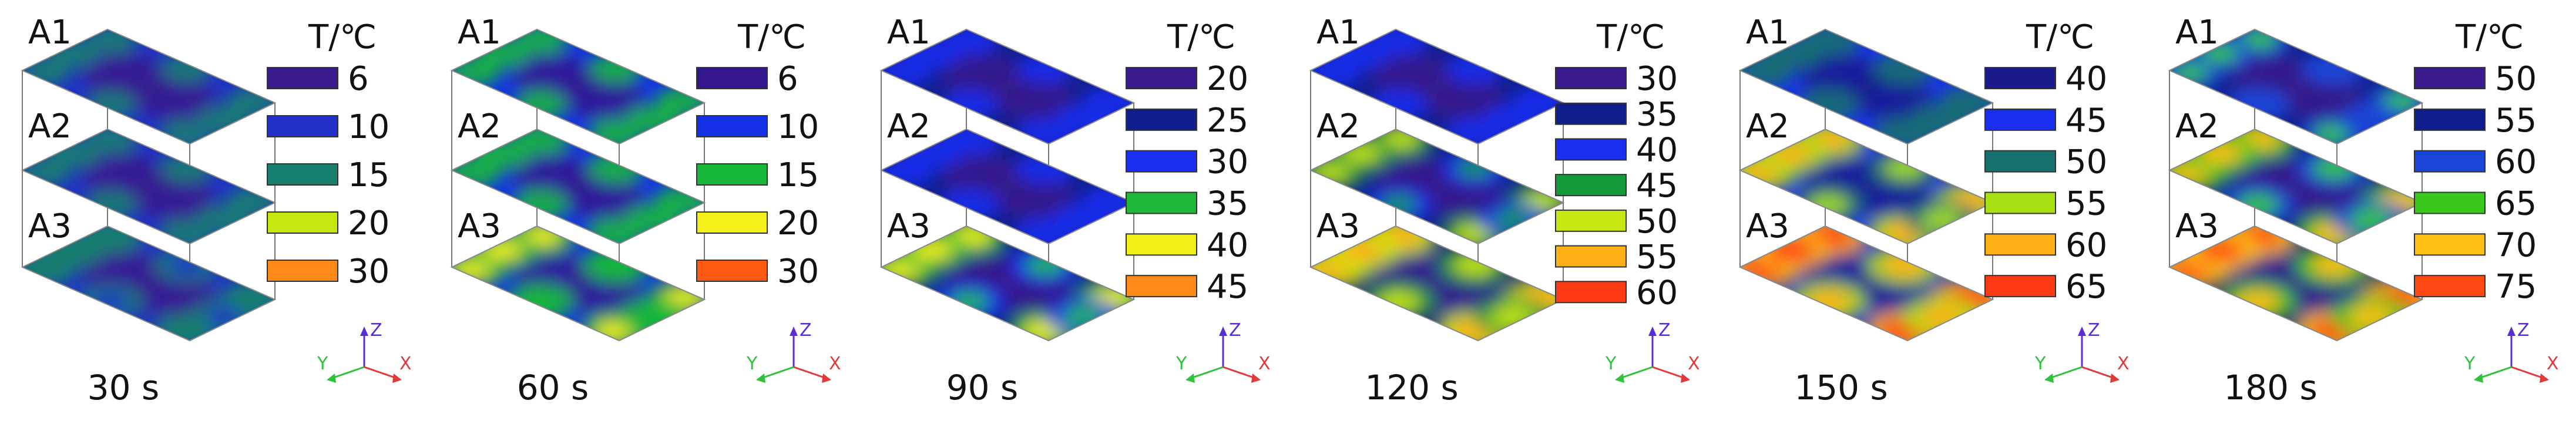 The width and height of the screenshot is (2576, 424). I want to click on panel-svg: A1 A2 A3 T/℃ 6 10 15 20 30 30 s ZX Y, so click(217, 211).